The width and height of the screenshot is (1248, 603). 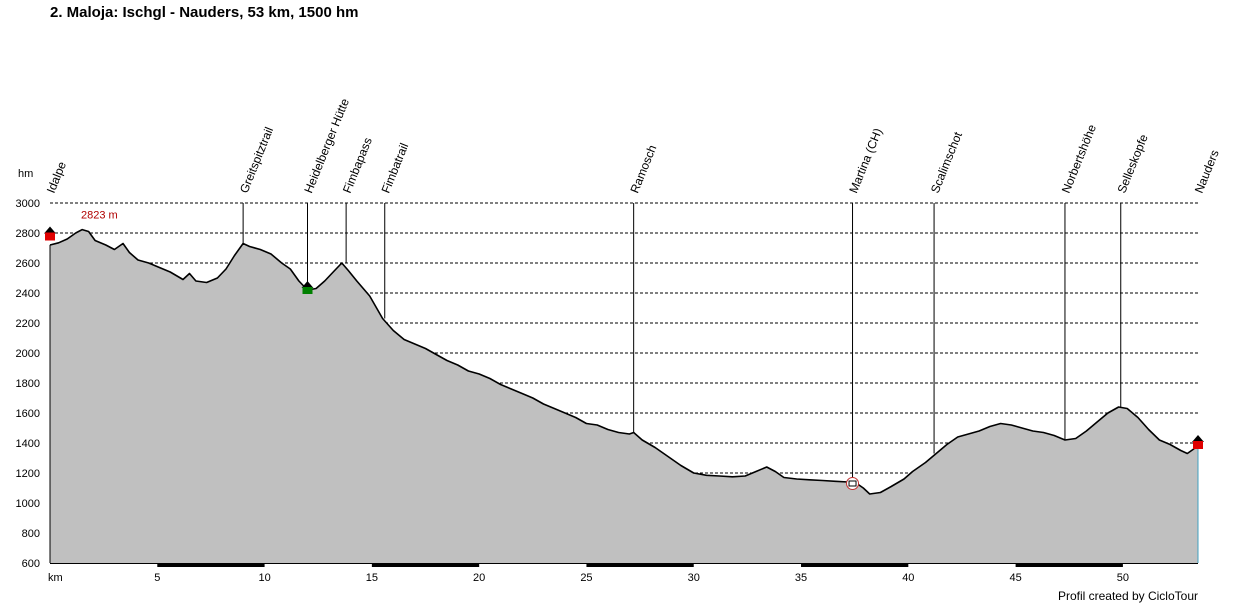 What do you see at coordinates (28, 444) in the screenshot?
I see `y-tick-label: 1400` at bounding box center [28, 444].